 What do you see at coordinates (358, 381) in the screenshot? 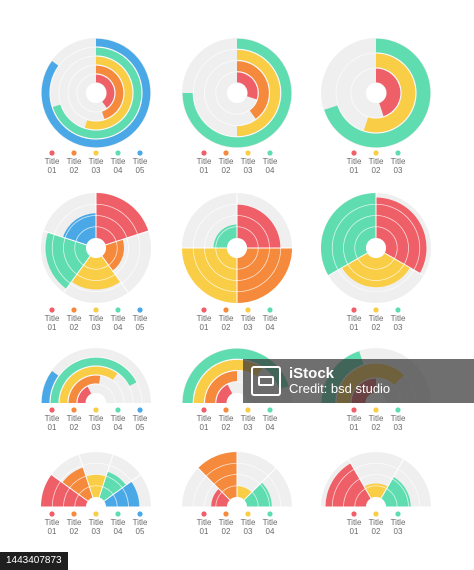
I see `watermark-banner: iStock Credit: bsd studio` at bounding box center [358, 381].